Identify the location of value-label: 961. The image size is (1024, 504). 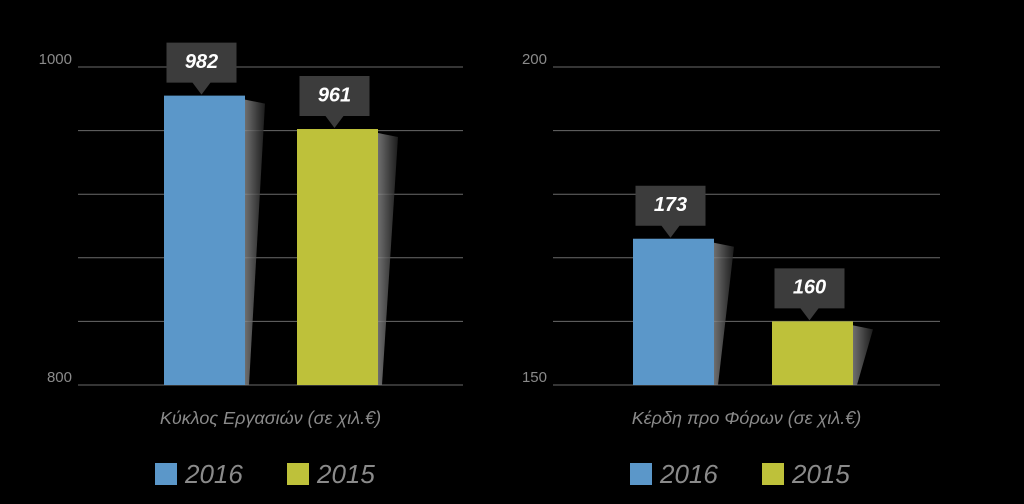
(334, 95).